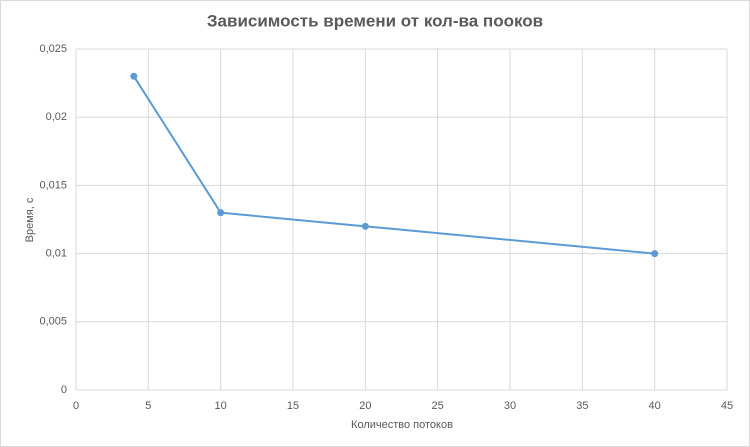  Describe the element at coordinates (53, 49) in the screenshot. I see `y-tick-label: 0,025` at that location.